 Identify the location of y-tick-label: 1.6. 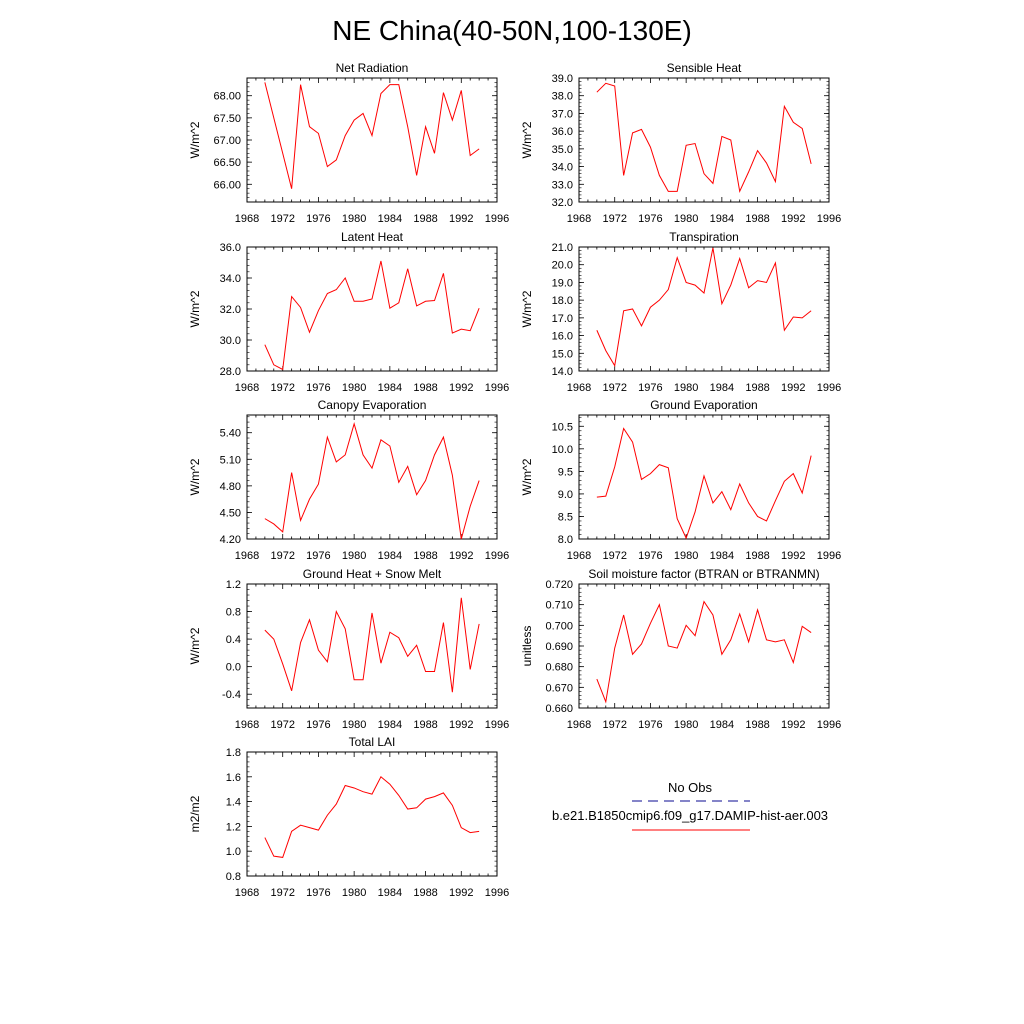
(233, 778).